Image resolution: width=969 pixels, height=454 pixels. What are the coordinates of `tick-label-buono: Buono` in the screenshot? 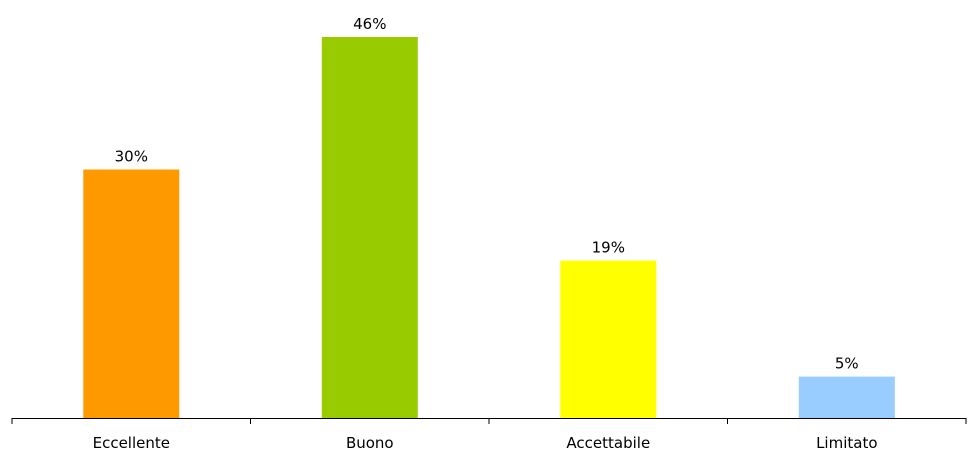 It's located at (370, 443).